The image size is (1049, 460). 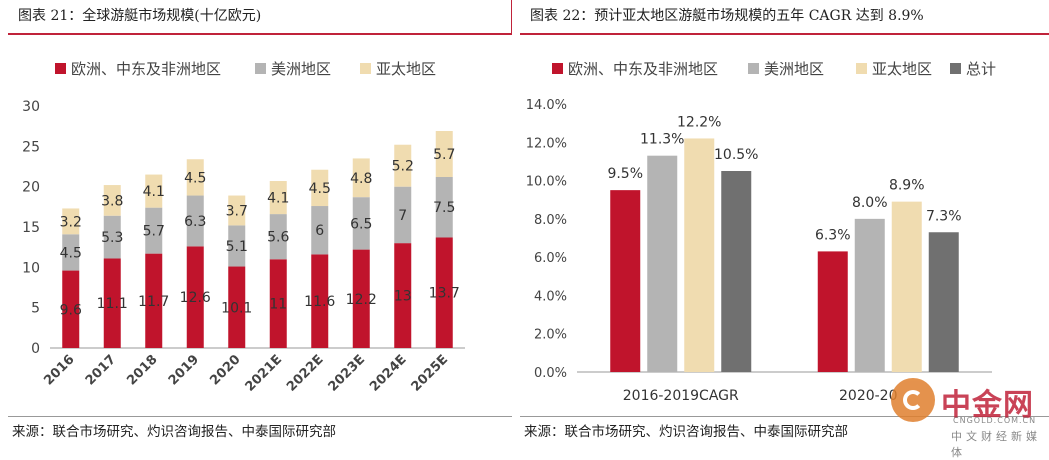 What do you see at coordinates (388, 373) in the screenshot?
I see `x-tick-label: 2024E` at bounding box center [388, 373].